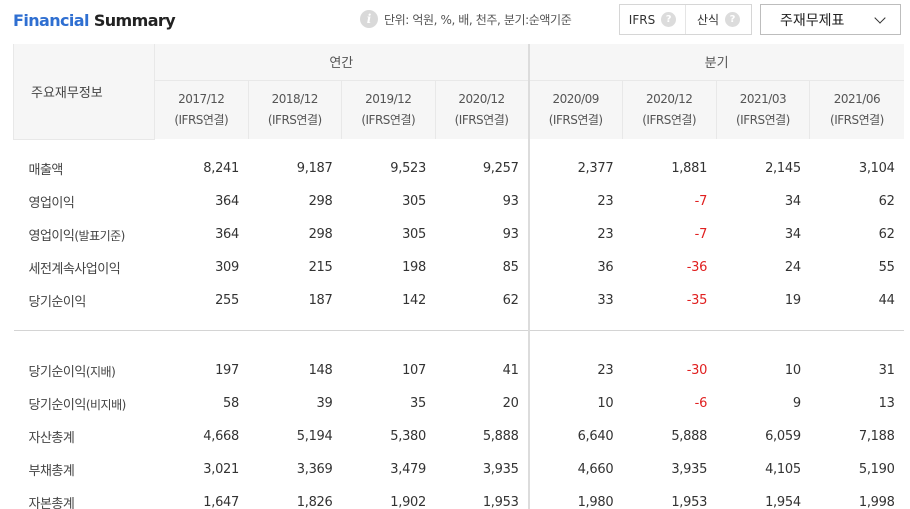 This screenshot has width=910, height=509. What do you see at coordinates (134, 20) in the screenshot?
I see `title-summary: Summary` at bounding box center [134, 20].